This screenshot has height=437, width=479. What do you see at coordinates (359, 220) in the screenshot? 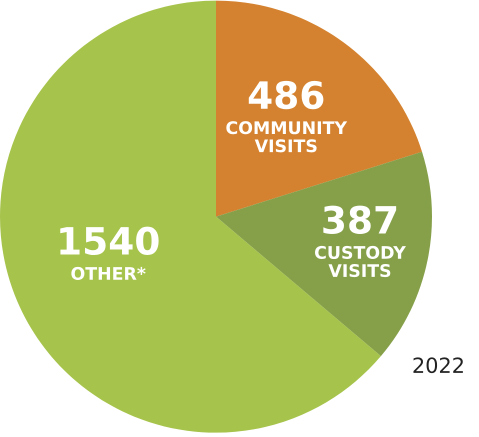
I see `data-label: 387` at bounding box center [359, 220].